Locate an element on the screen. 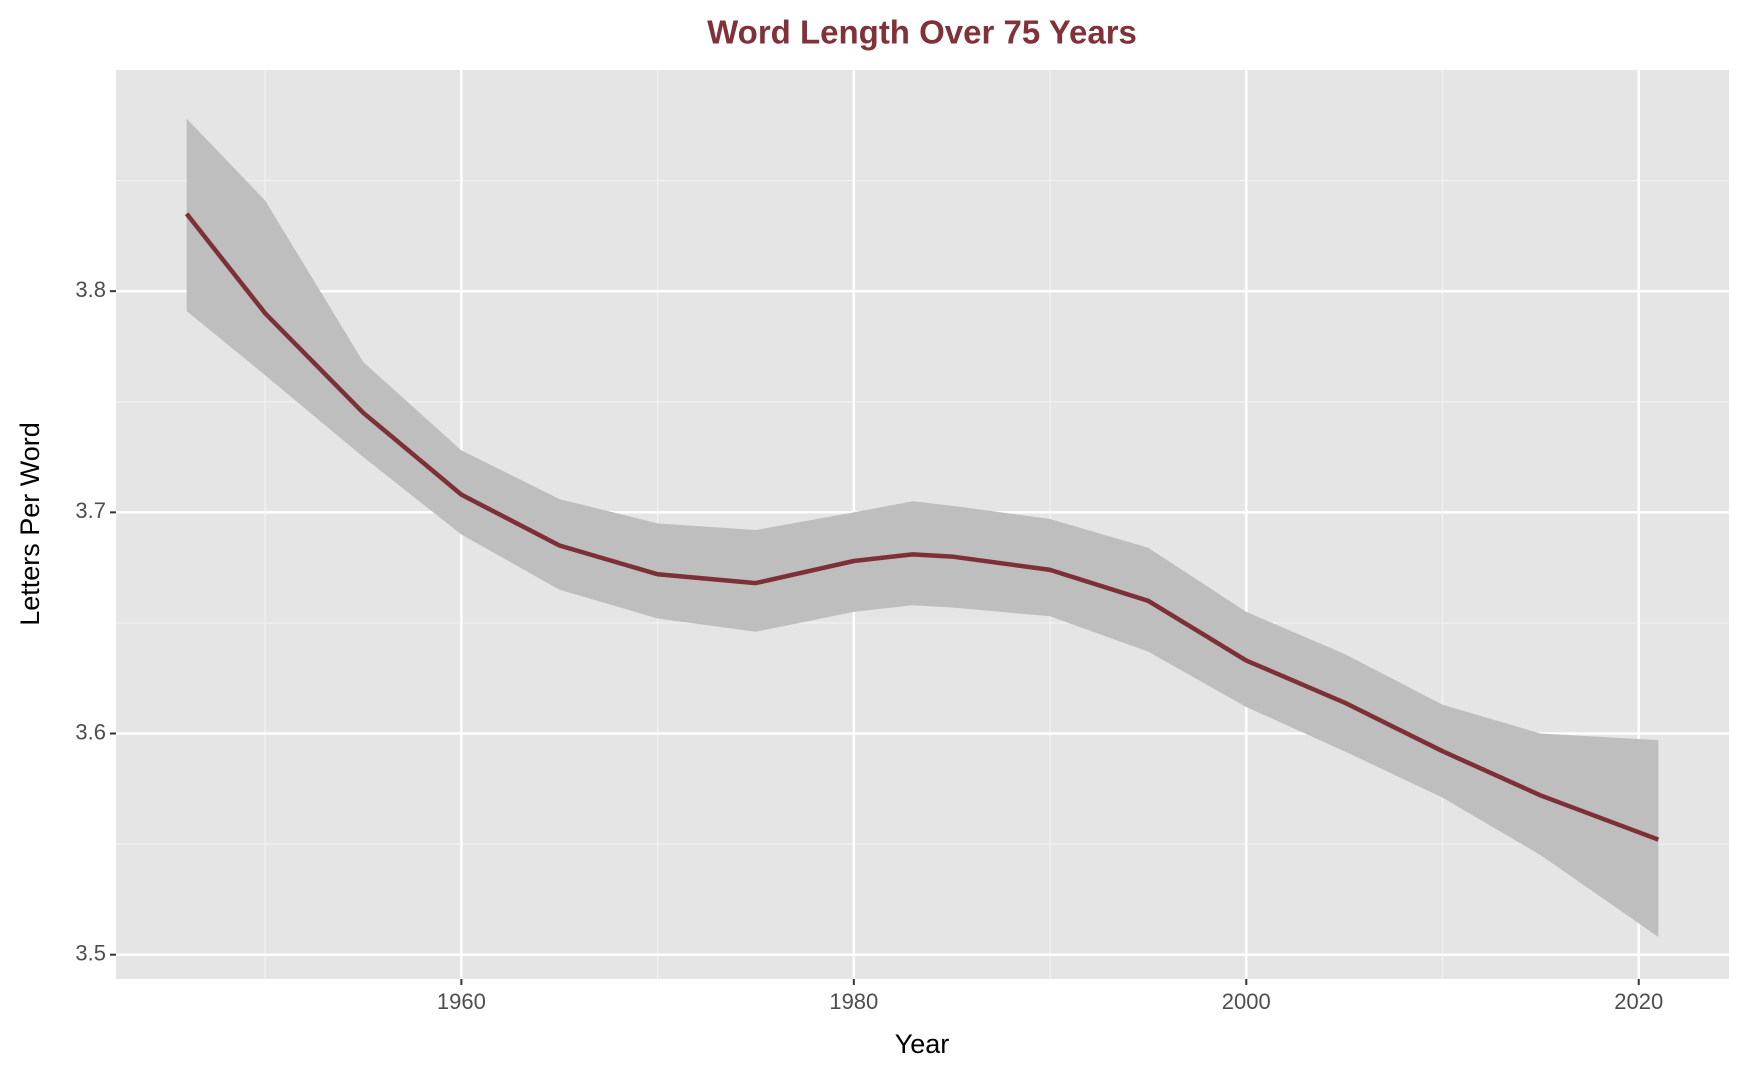 This screenshot has height=1081, width=1750. x-tick-label: 1960 is located at coordinates (461, 1001).